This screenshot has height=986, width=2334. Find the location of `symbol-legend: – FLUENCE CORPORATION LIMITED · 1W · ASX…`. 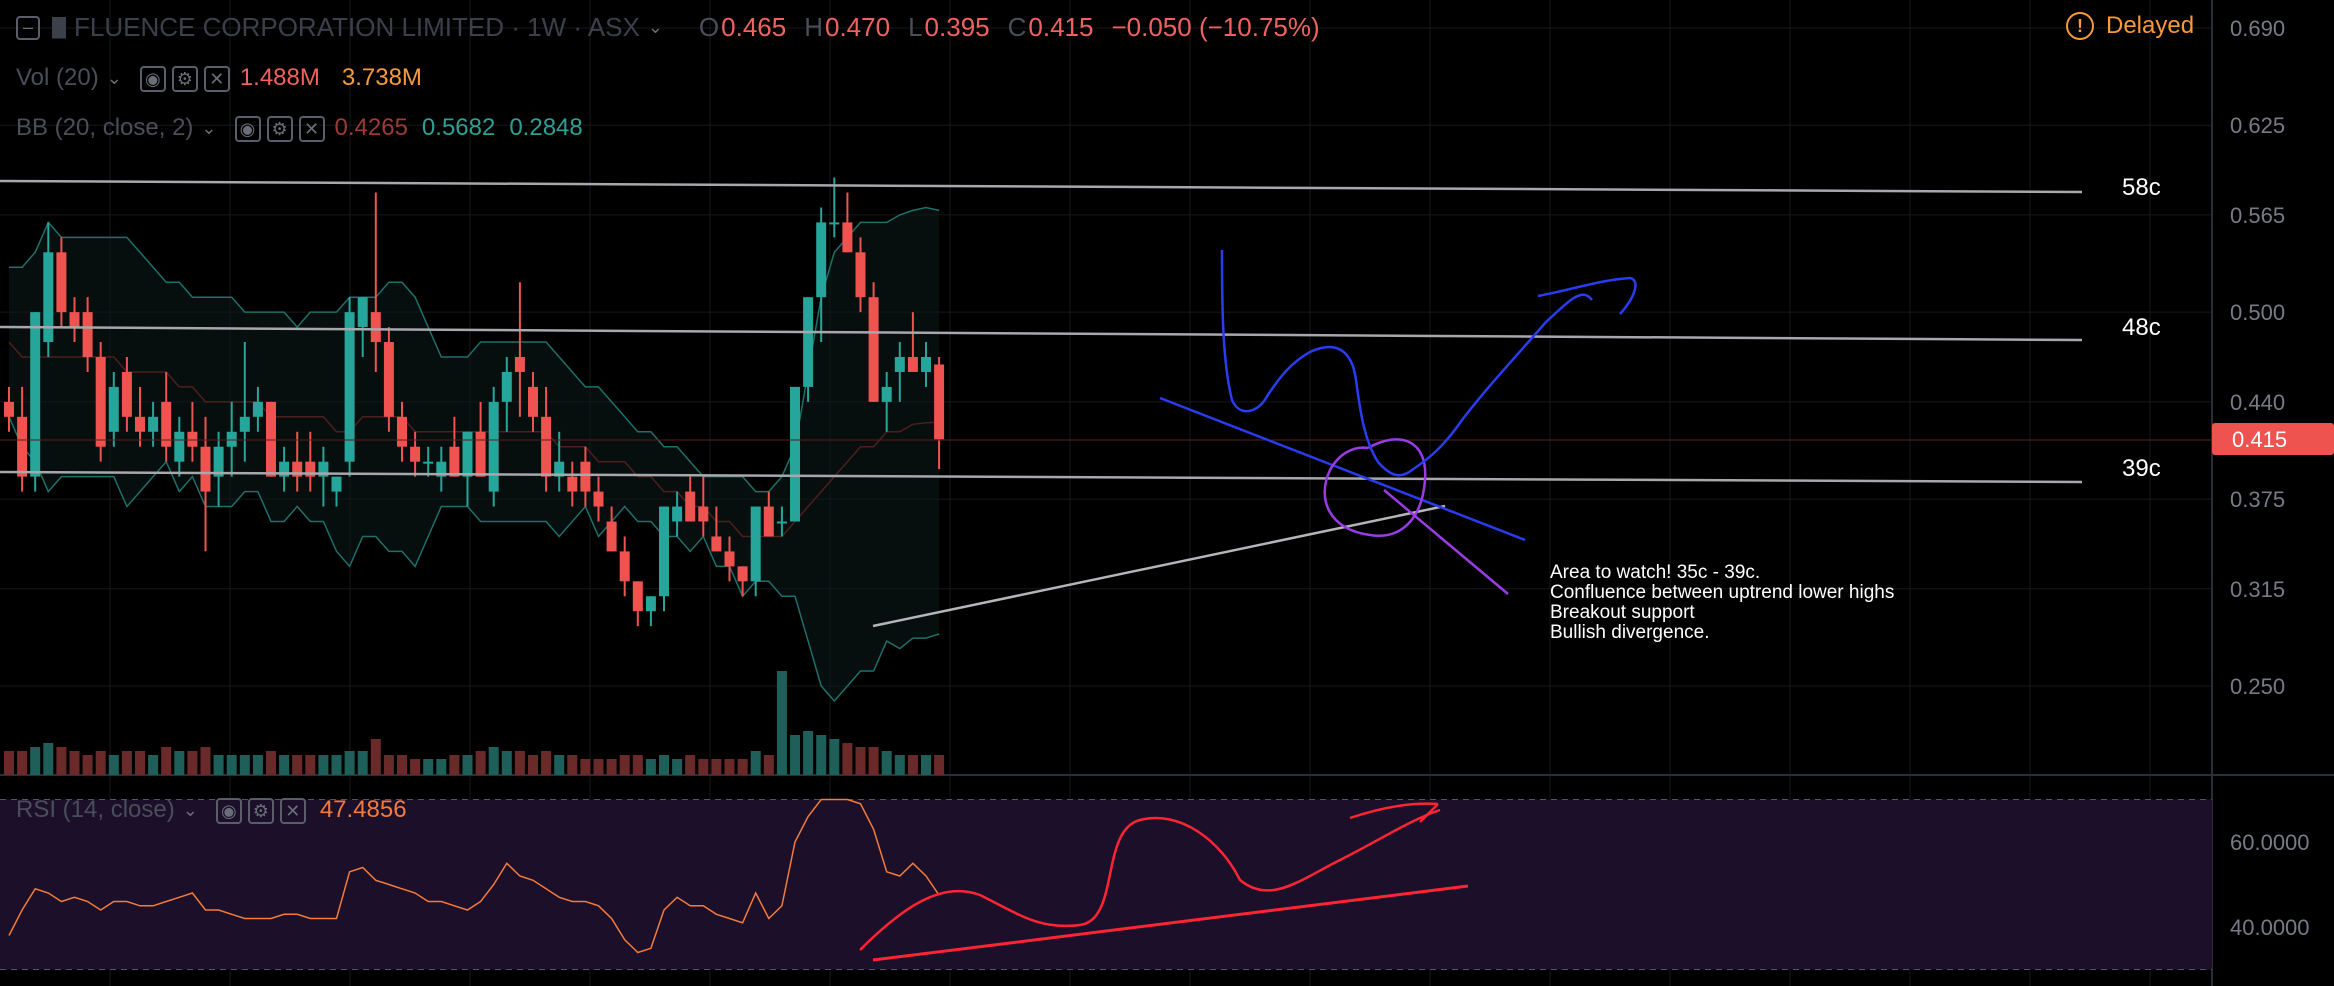

symbol-legend: – FLUENCE CORPORATION LIMITED · 1W · ASX… is located at coordinates (668, 27).